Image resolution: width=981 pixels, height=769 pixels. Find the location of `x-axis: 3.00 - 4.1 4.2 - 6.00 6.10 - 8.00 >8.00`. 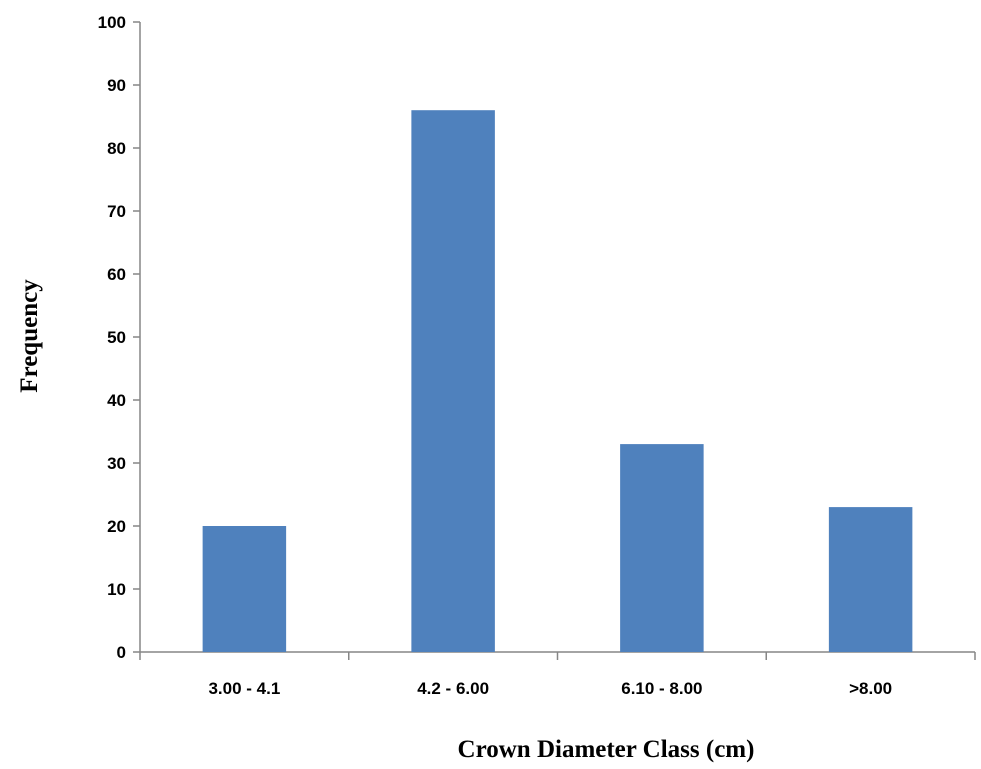

x-axis: 3.00 - 4.1 4.2 - 6.00 6.10 - 8.00 >8.00 is located at coordinates (557, 674).